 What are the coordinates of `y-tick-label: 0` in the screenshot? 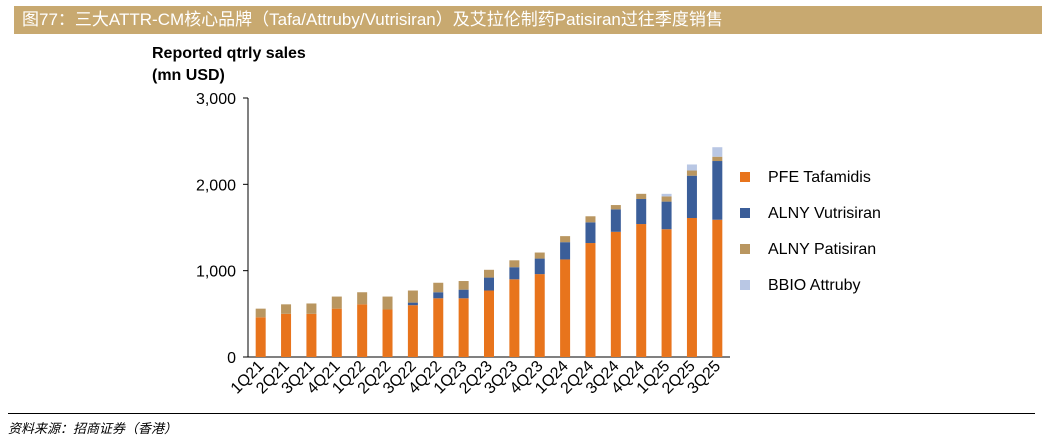 It's located at (231, 358).